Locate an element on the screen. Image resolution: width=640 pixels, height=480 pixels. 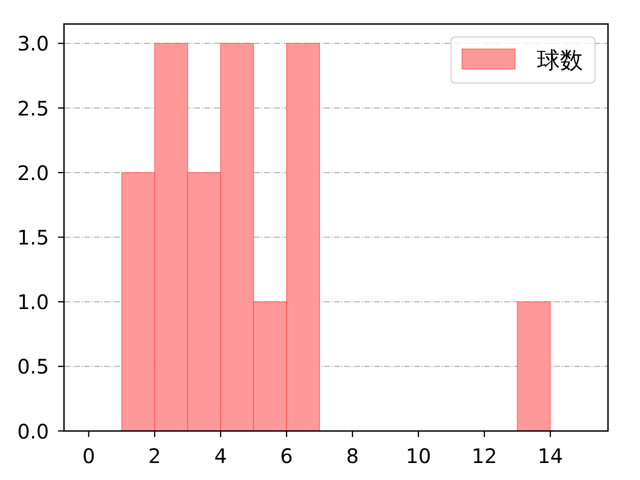
y-tick: 0.0 is located at coordinates (33, 431).